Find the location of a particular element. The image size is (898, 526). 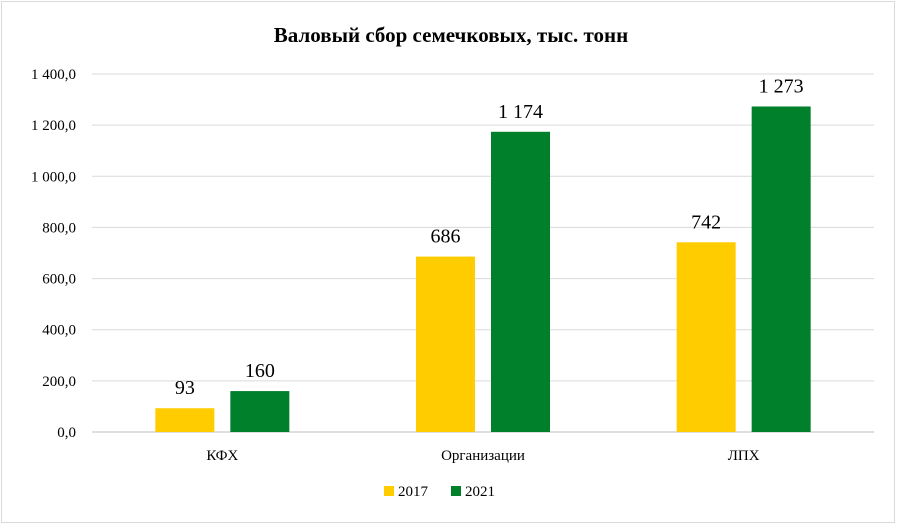

legend-swatch-2017 is located at coordinates (389, 491).